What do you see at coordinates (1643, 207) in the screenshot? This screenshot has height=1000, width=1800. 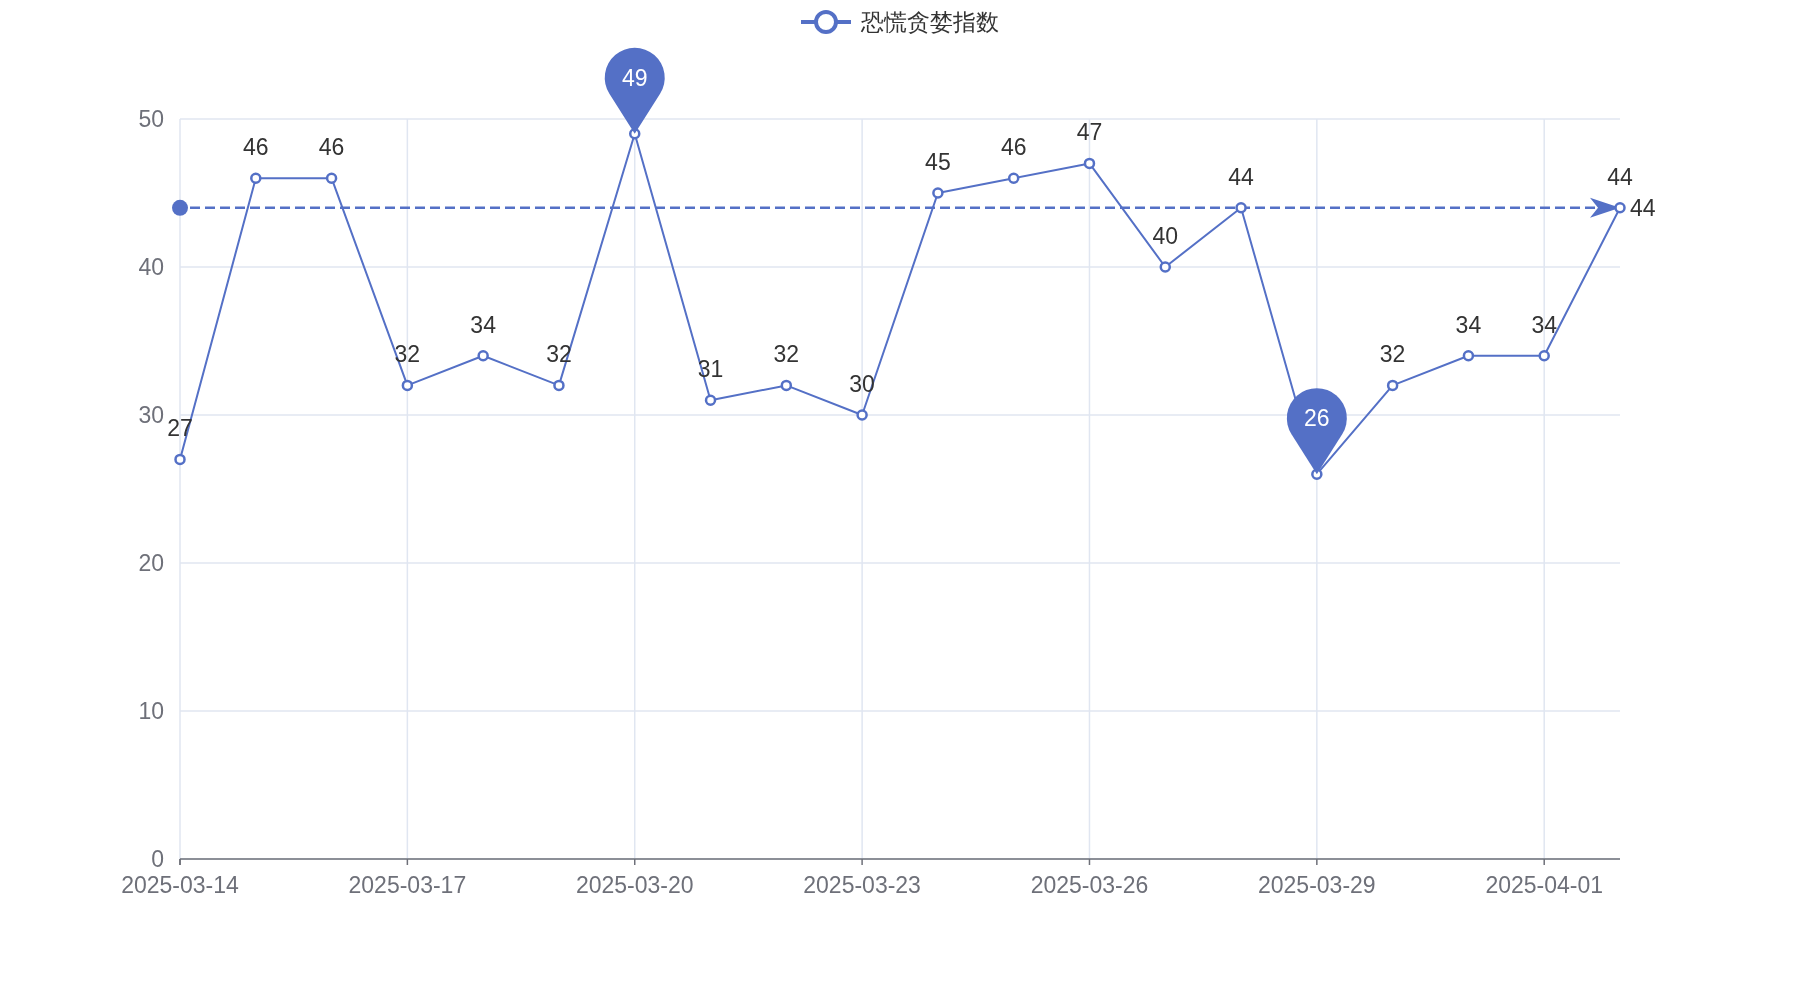 I see `ref-line-label: 44` at bounding box center [1643, 207].